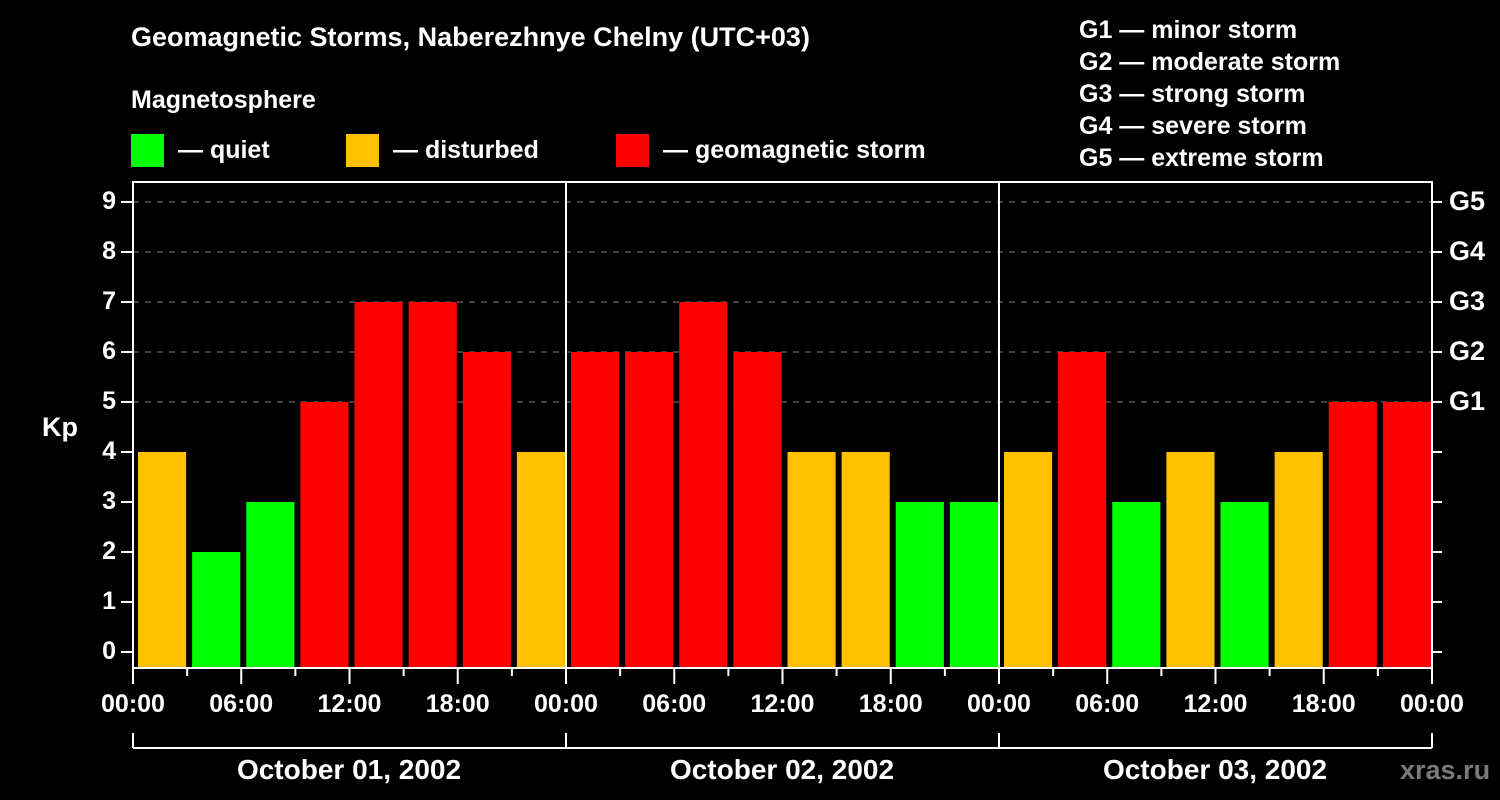  I want to click on y-tick-label: 2, so click(109, 551).